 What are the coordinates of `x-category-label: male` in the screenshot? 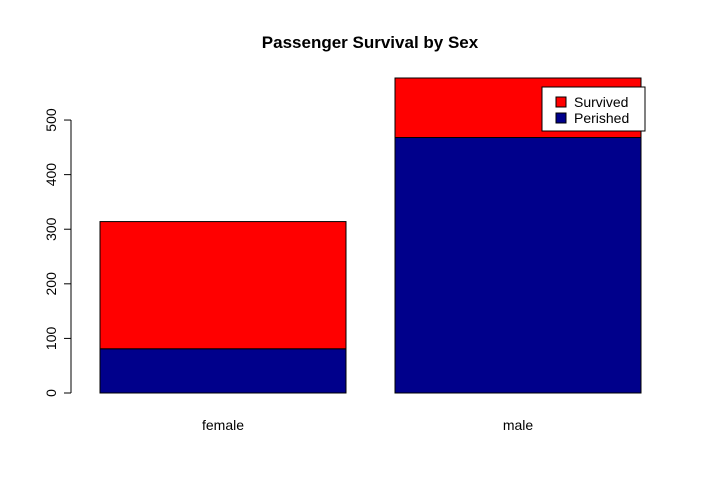 It's located at (518, 425).